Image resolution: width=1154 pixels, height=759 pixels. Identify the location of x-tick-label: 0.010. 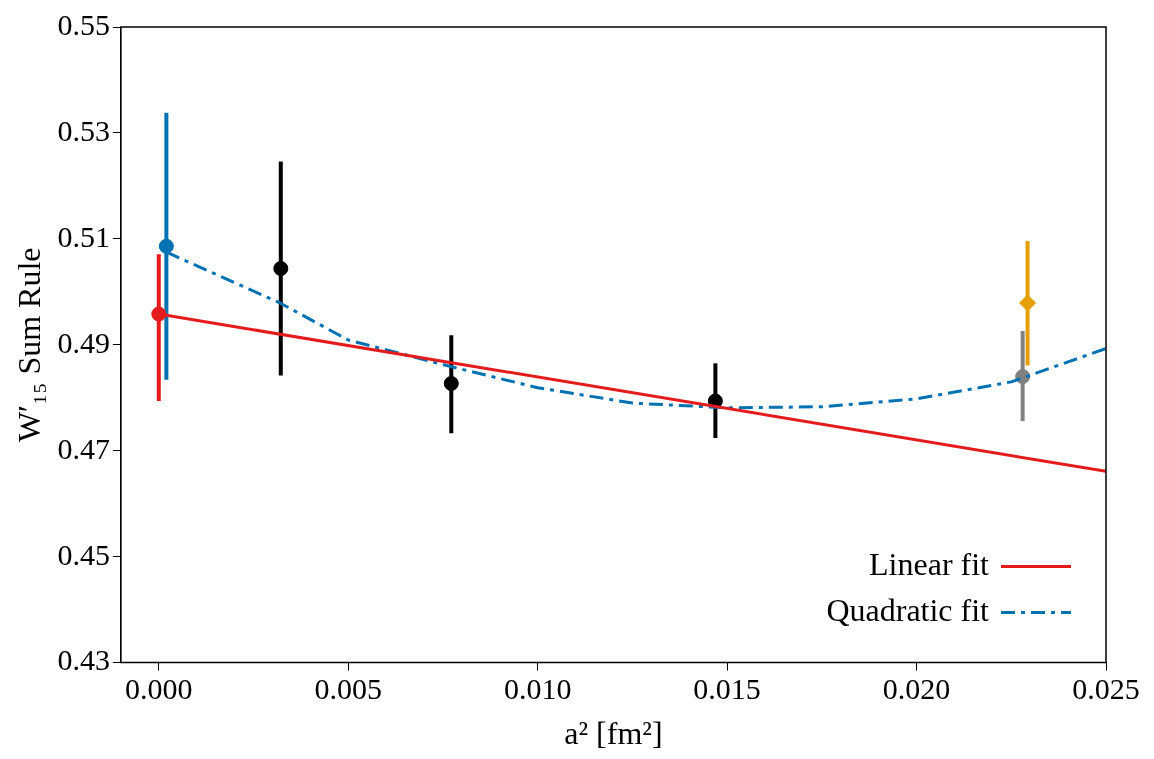
(537, 689).